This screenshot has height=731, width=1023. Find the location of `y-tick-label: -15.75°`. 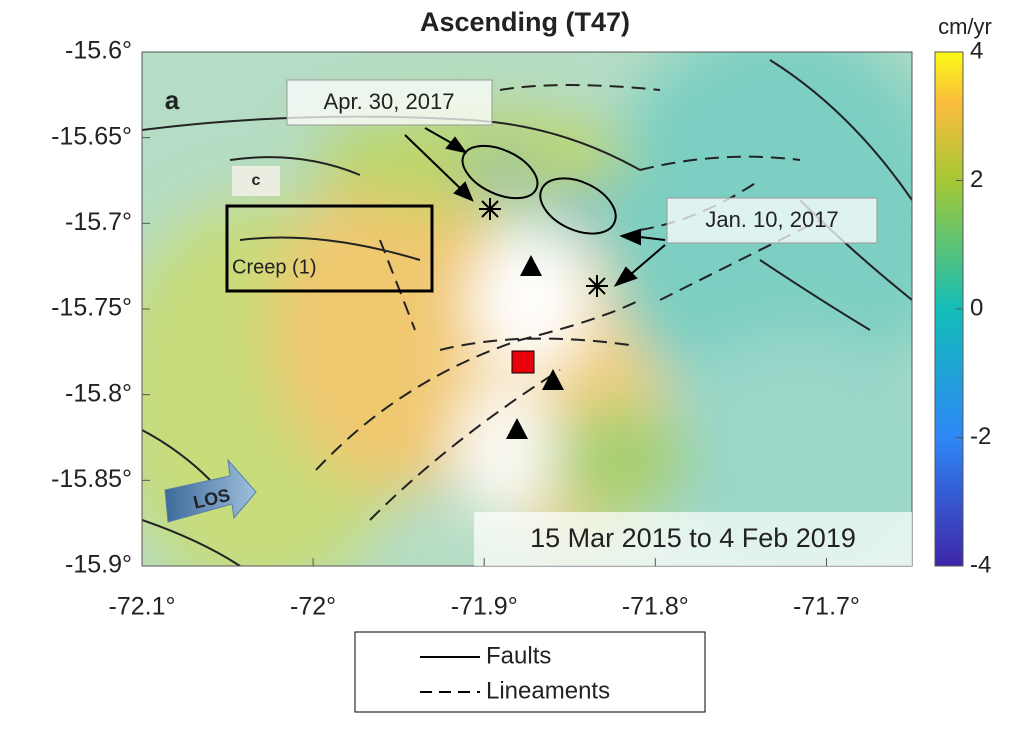

y-tick-label: -15.75° is located at coordinates (91, 308).